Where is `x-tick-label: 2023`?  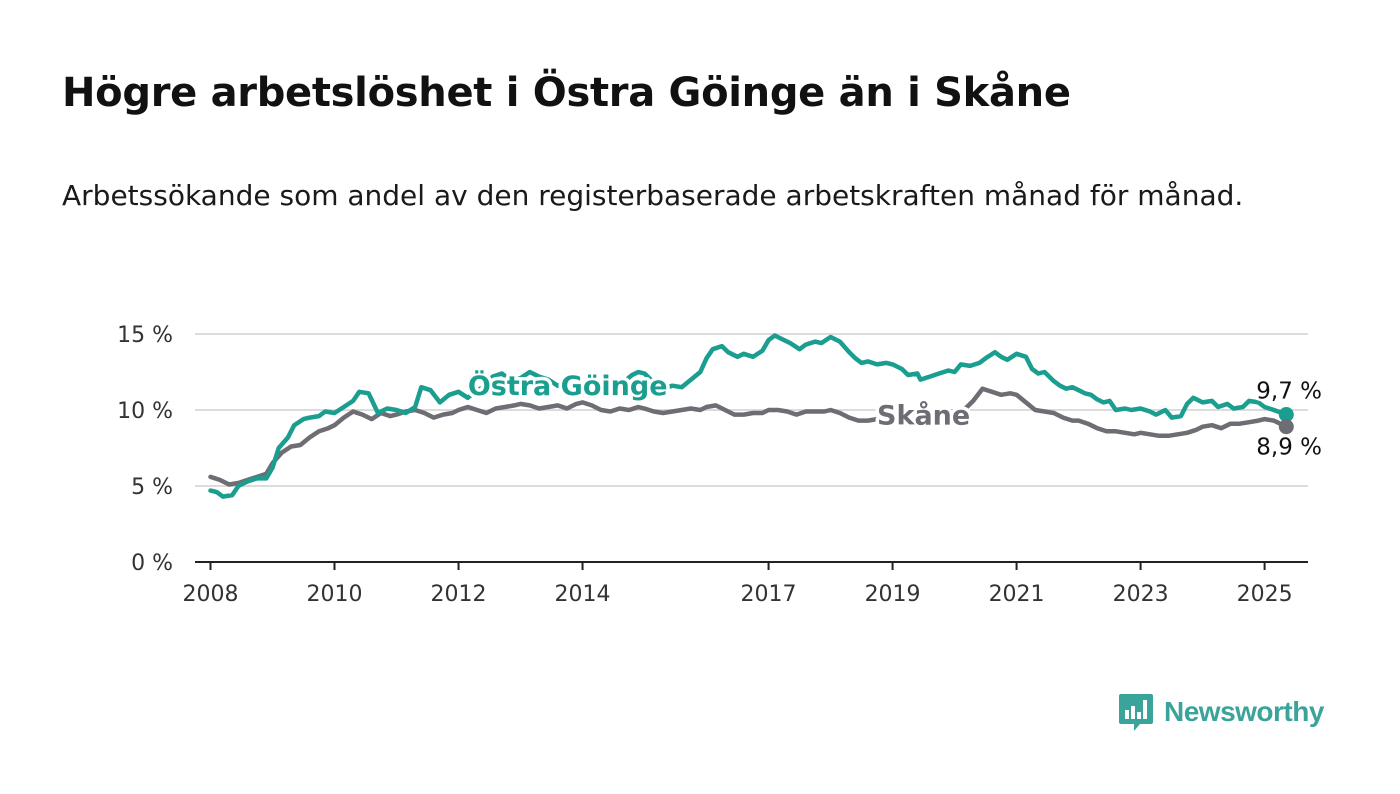
x-tick-label: 2023 is located at coordinates (1141, 594).